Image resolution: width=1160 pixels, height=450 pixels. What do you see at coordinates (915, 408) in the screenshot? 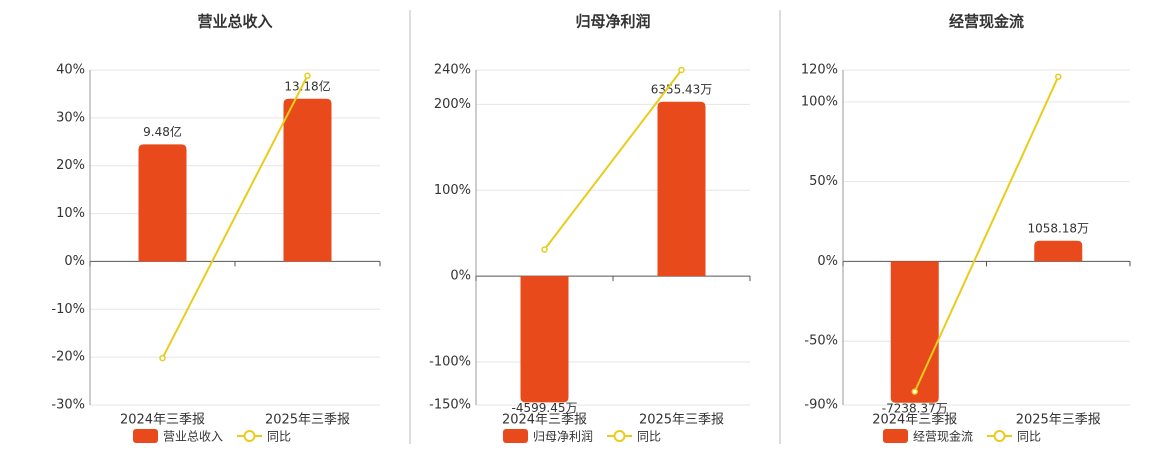
I see `data-label: -7238.37万` at bounding box center [915, 408].